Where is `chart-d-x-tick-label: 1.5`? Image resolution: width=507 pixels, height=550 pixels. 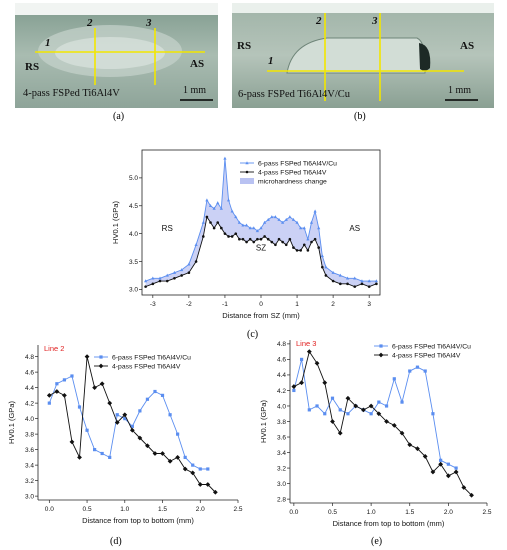 chart-d-x-tick-label: 1.5 is located at coordinates (162, 509).